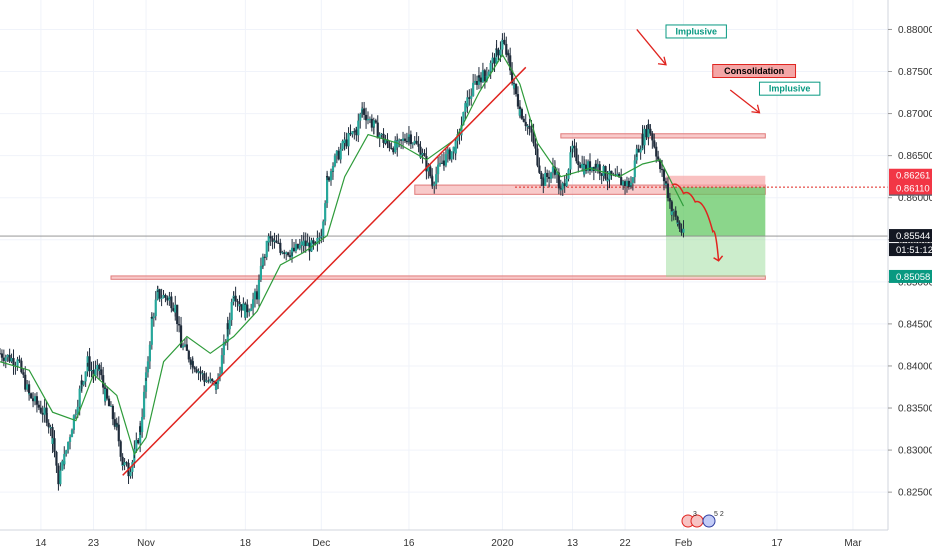  Describe the element at coordinates (716, 256) in the screenshot. I see `take-profit-zone` at that location.